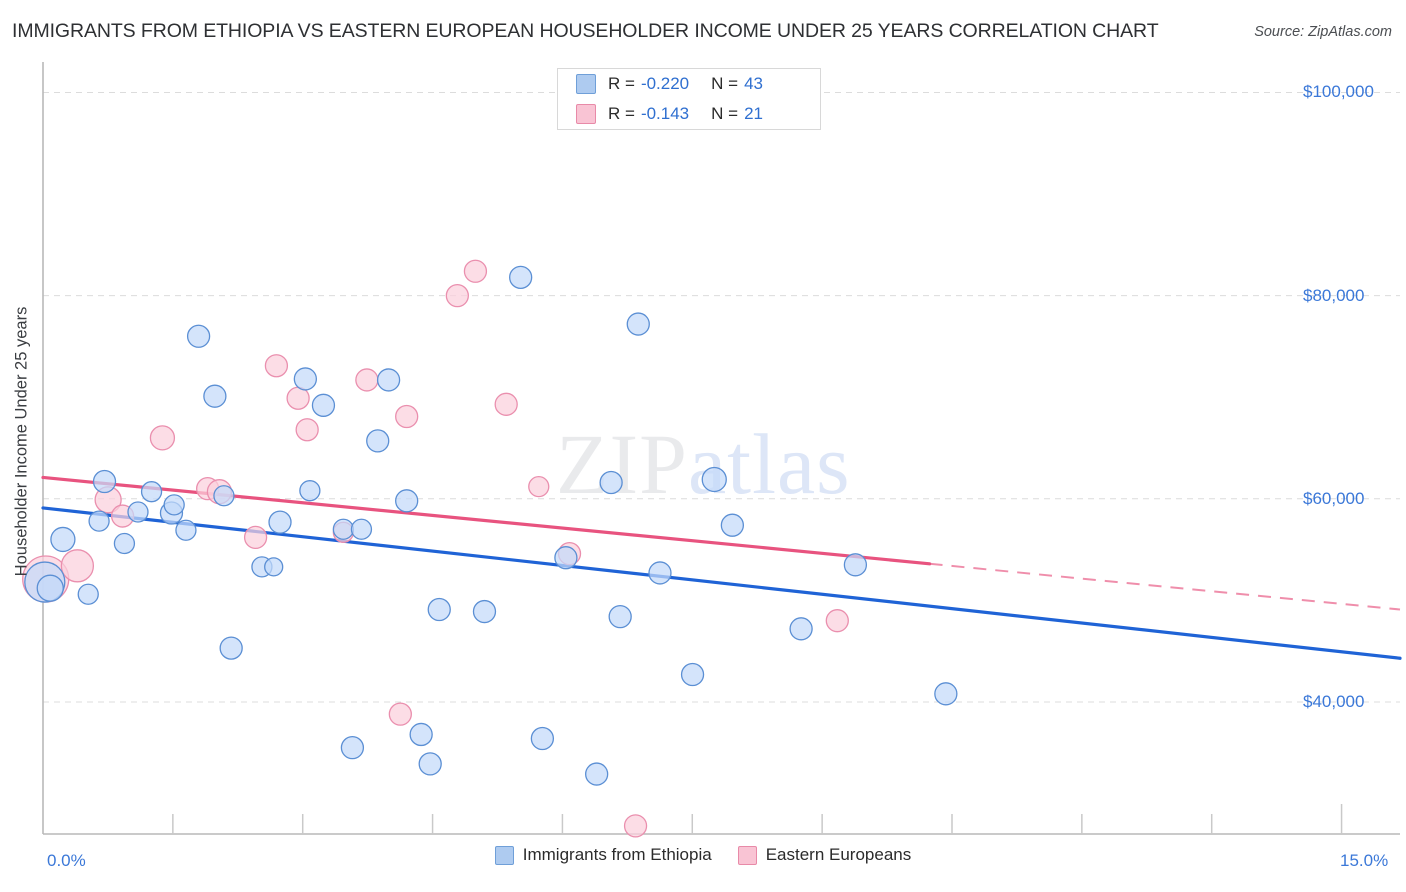 The image size is (1406, 892). I want to click on correlation-stats-box: R = -0.220 N = 43 R = -0.143 N = 21, so click(689, 99).